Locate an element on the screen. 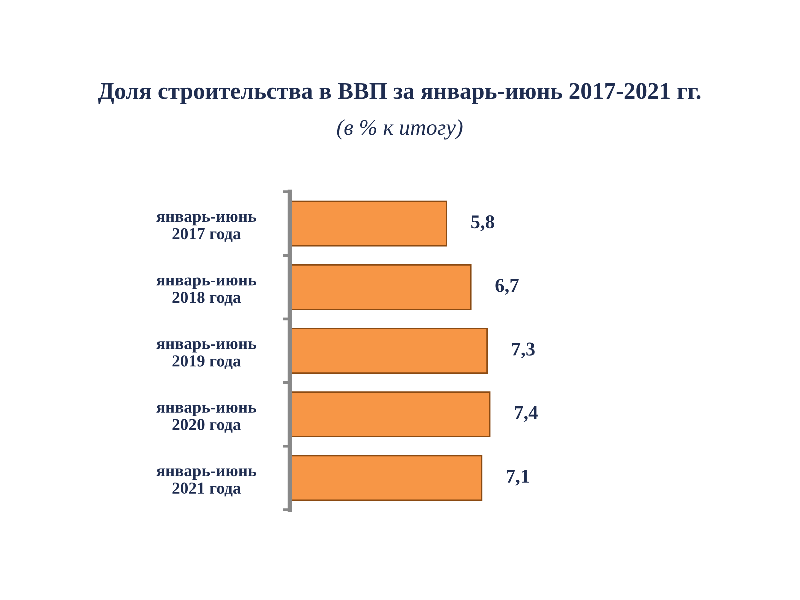 This screenshot has width=800, height=600. data-label: 7,1 is located at coordinates (518, 478).